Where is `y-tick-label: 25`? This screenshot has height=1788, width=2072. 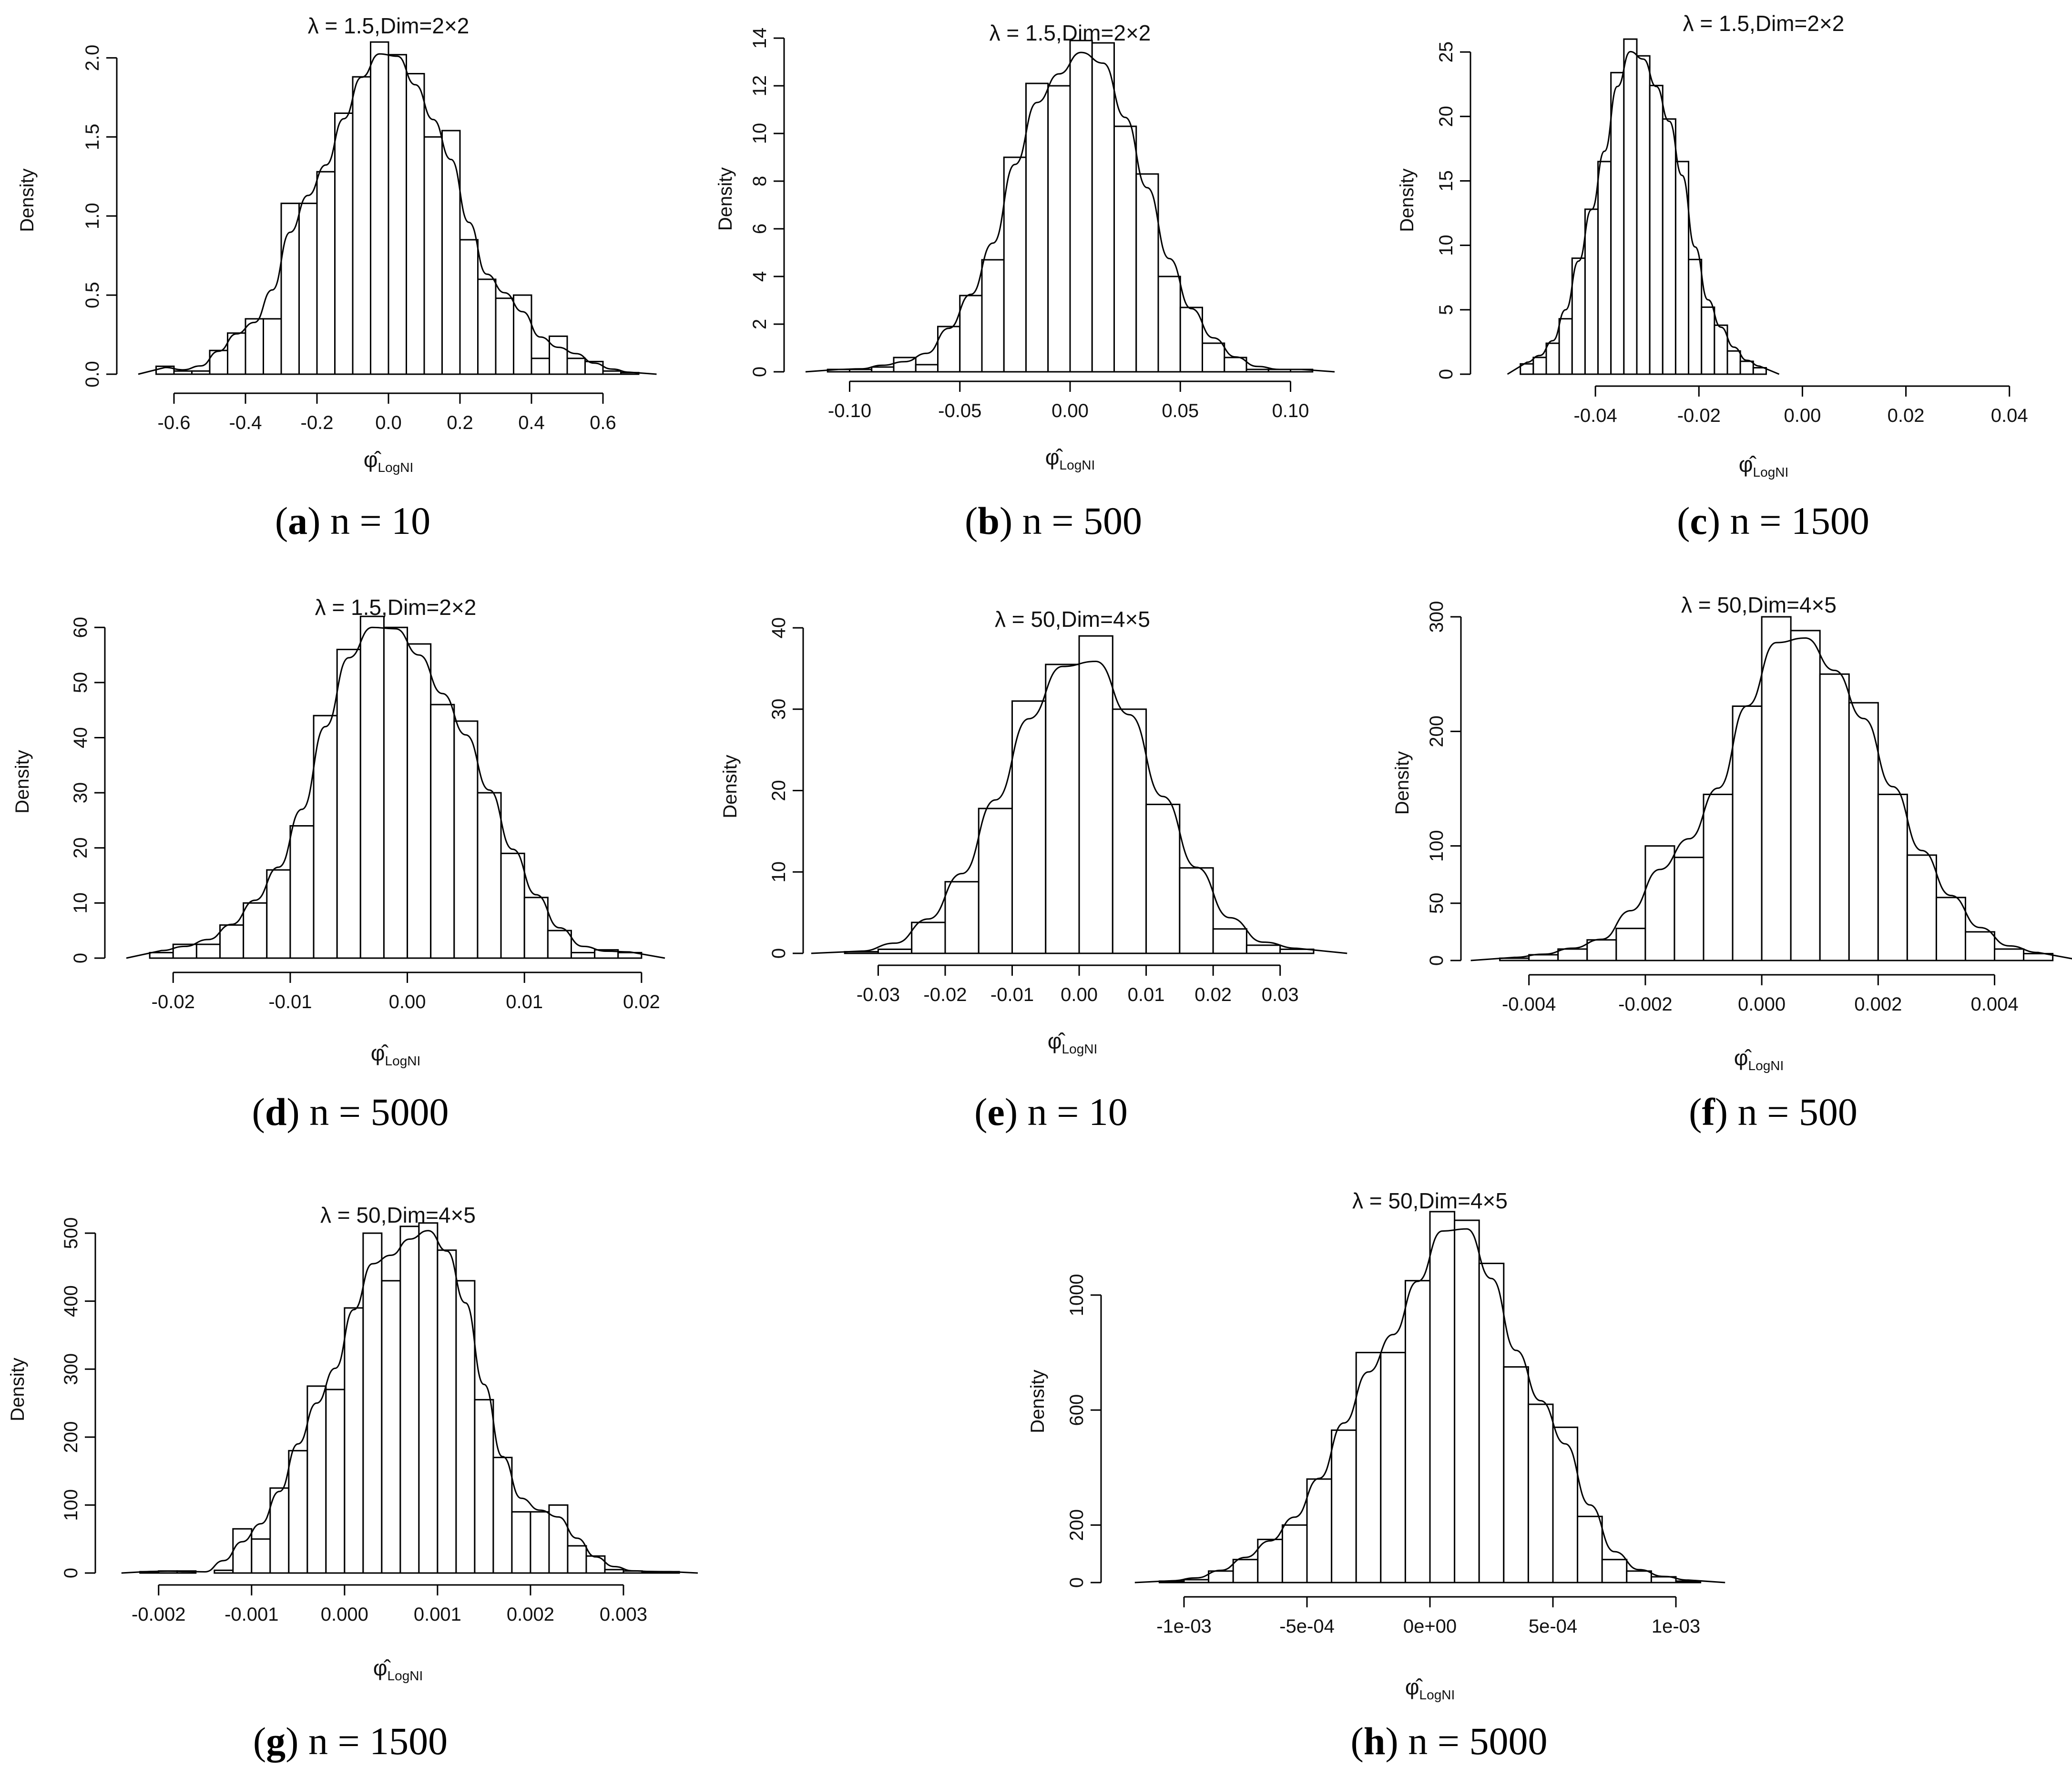 y-tick-label: 25 is located at coordinates (1446, 51).